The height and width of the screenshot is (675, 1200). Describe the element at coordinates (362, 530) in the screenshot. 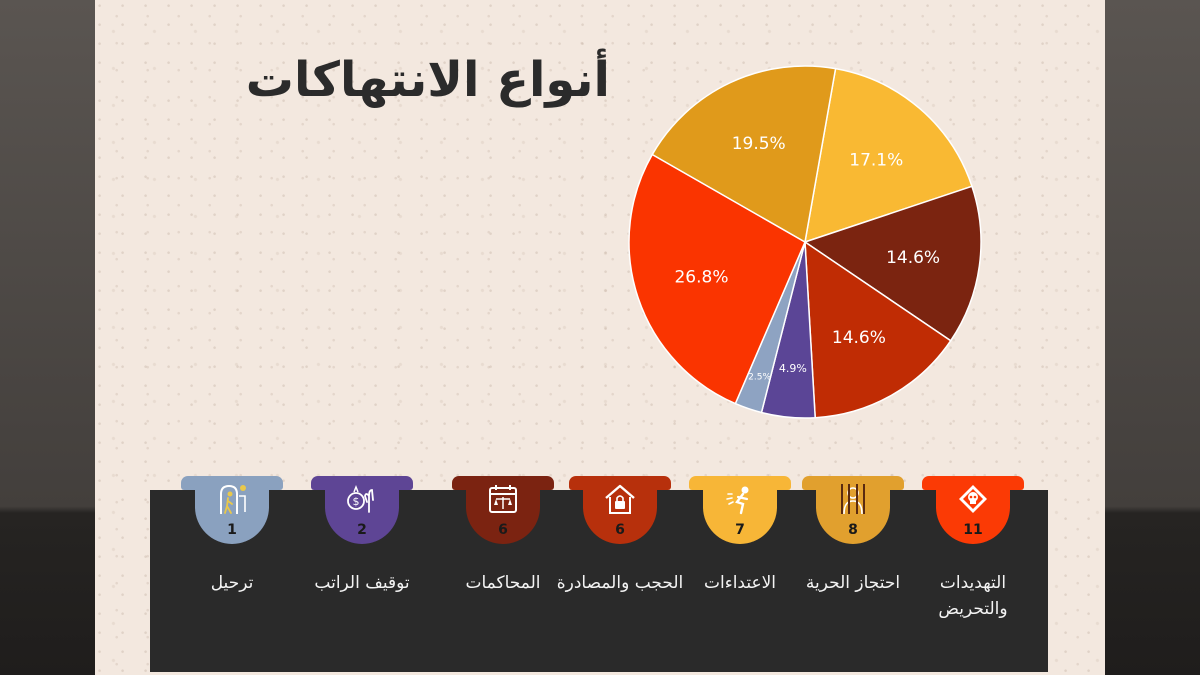

I see `category-count: 2` at that location.